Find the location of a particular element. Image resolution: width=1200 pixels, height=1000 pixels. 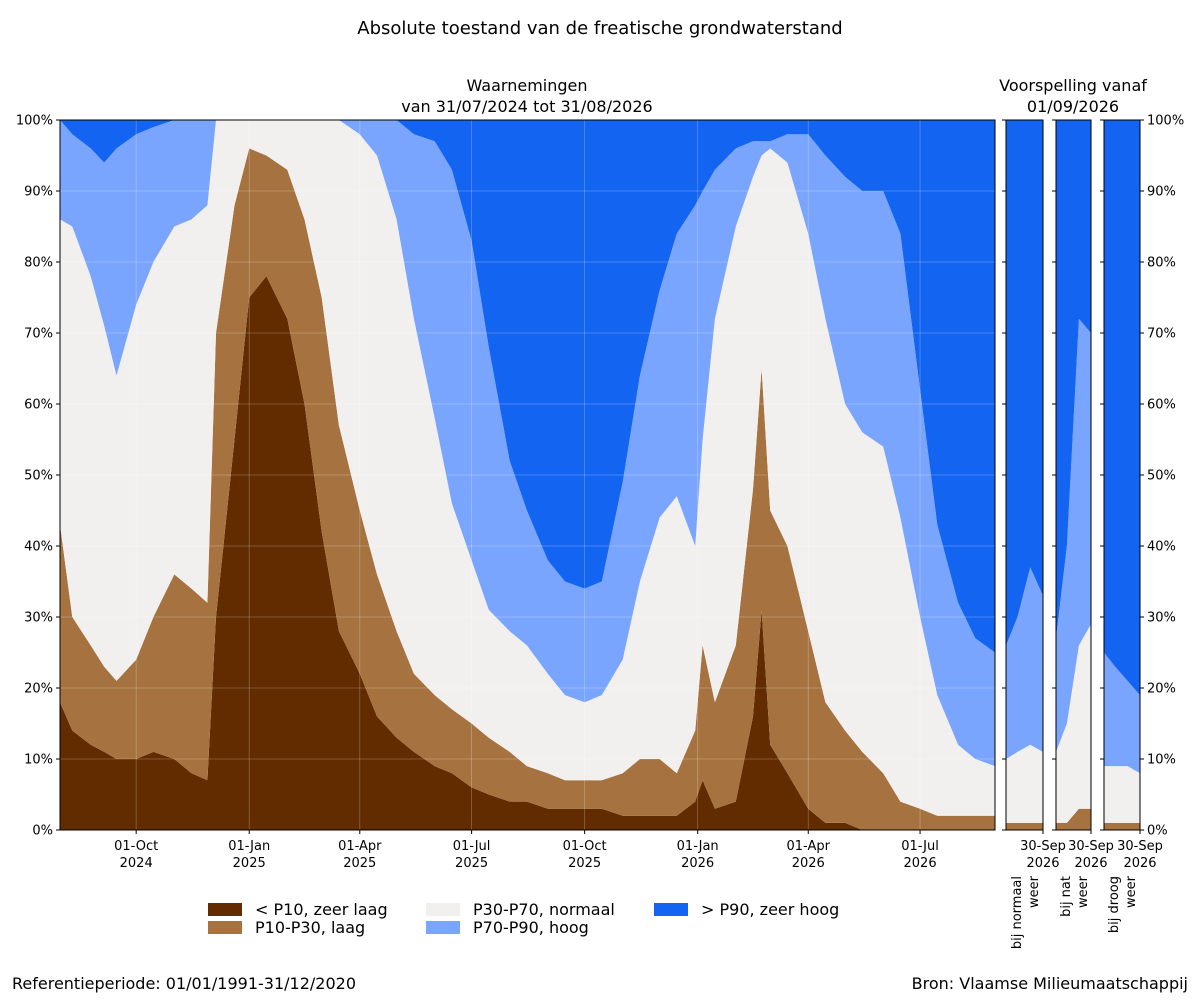

y-tick-label-right: 90% is located at coordinates (1161, 192).